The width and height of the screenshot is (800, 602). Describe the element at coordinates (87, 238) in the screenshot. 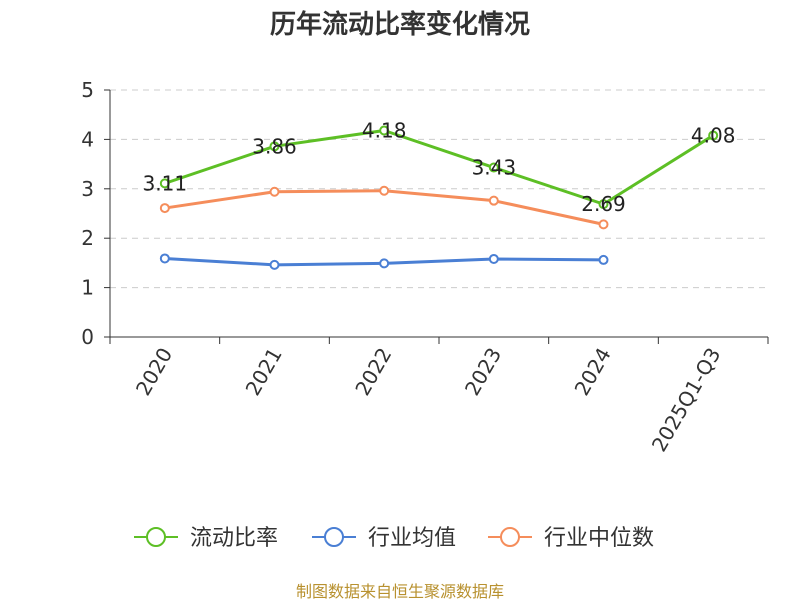

I see `y-tick-label: 2` at that location.